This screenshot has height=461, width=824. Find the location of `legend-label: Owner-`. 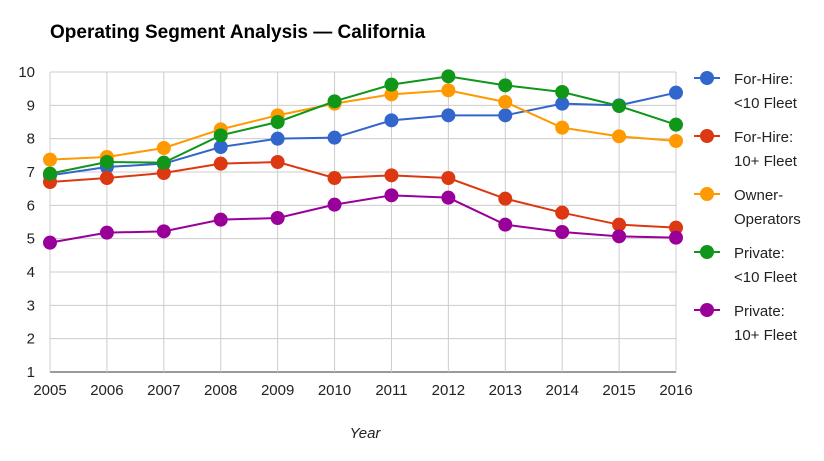

legend-label: Owner- is located at coordinates (758, 195).